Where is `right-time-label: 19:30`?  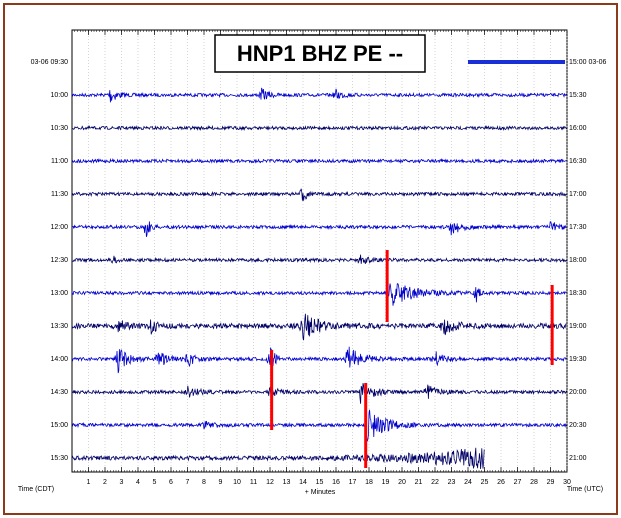 right-time-label: 19:30 is located at coordinates (578, 359).